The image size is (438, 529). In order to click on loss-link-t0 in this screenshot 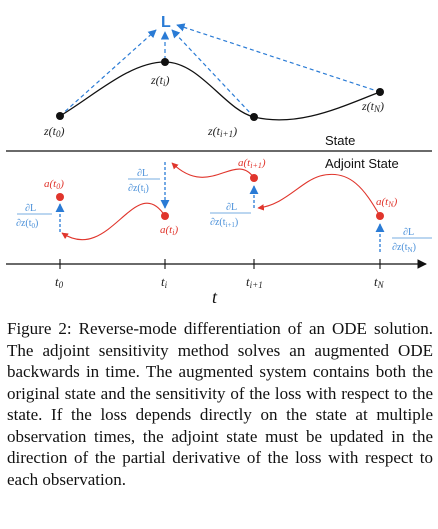, I will do `click(108, 73)`.